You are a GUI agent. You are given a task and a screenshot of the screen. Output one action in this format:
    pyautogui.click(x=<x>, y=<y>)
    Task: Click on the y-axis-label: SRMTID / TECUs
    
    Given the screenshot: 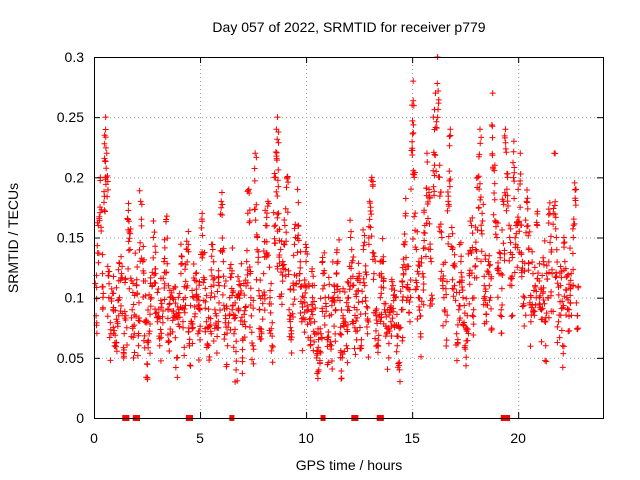 What is the action you would take?
    pyautogui.click(x=13, y=238)
    